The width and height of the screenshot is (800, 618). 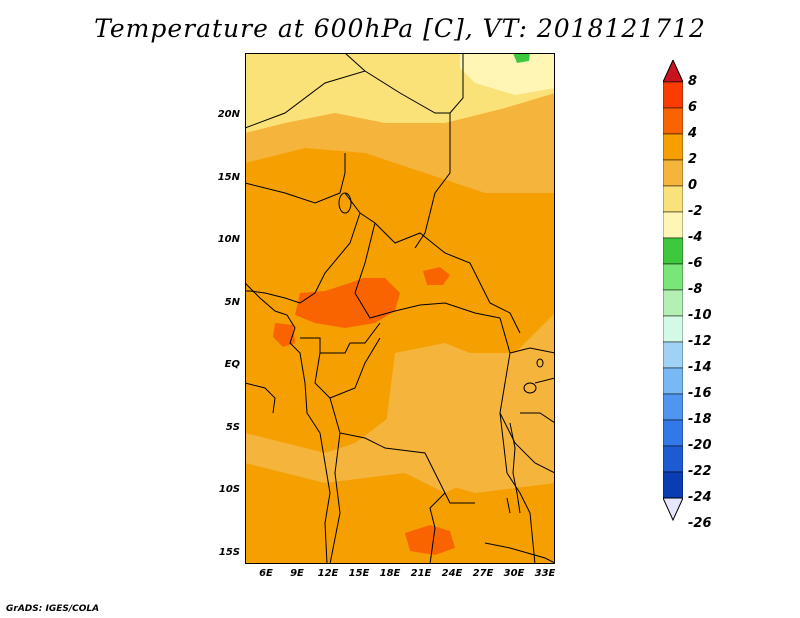 What do you see at coordinates (297, 573) in the screenshot?
I see `lon-label: 9E` at bounding box center [297, 573].